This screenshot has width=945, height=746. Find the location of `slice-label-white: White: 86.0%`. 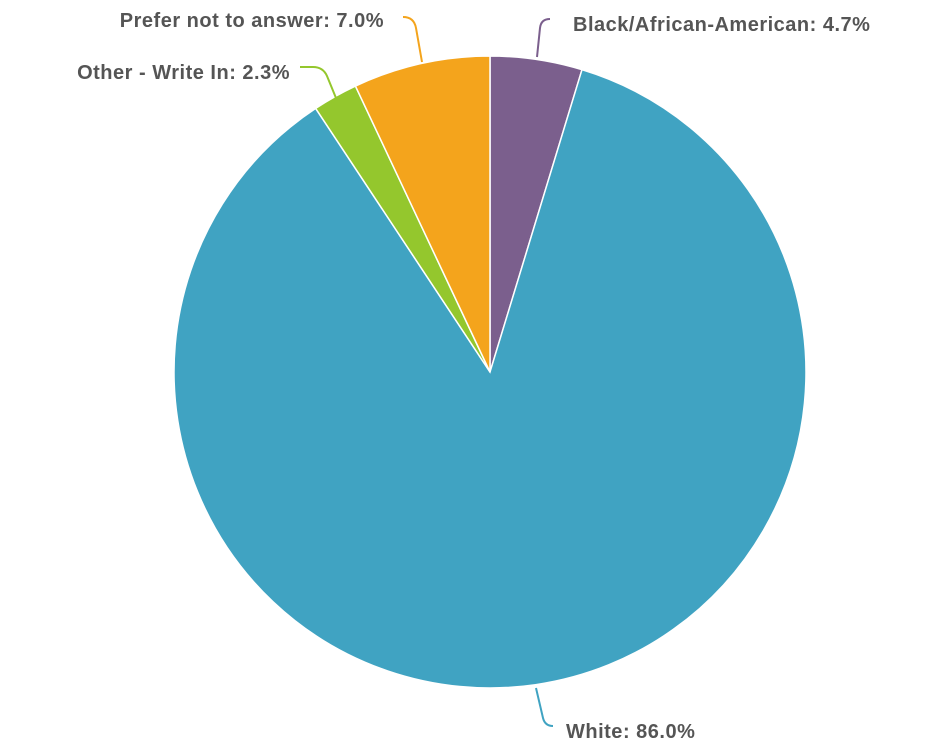

slice-label-white: White: 86.0% is located at coordinates (630, 732).